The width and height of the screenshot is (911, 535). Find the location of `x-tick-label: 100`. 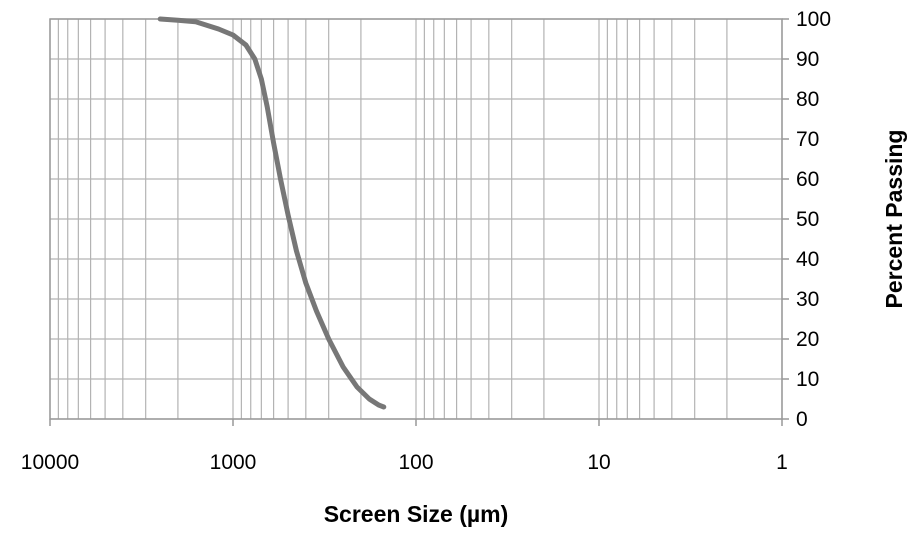

x-tick-label: 100 is located at coordinates (415, 462).